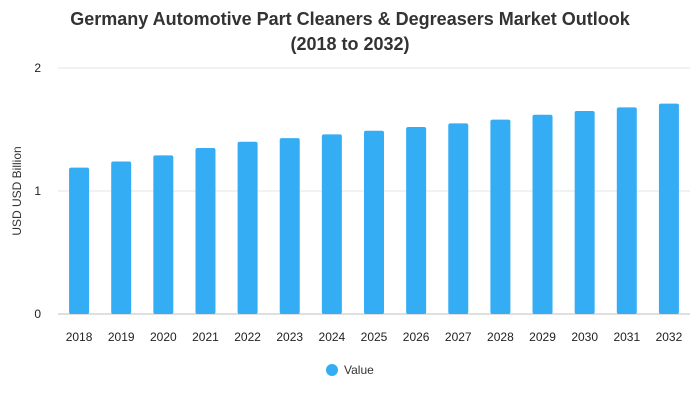 The image size is (700, 400). What do you see at coordinates (17, 190) in the screenshot?
I see `y-axis-label: USD USD Billion` at bounding box center [17, 190].